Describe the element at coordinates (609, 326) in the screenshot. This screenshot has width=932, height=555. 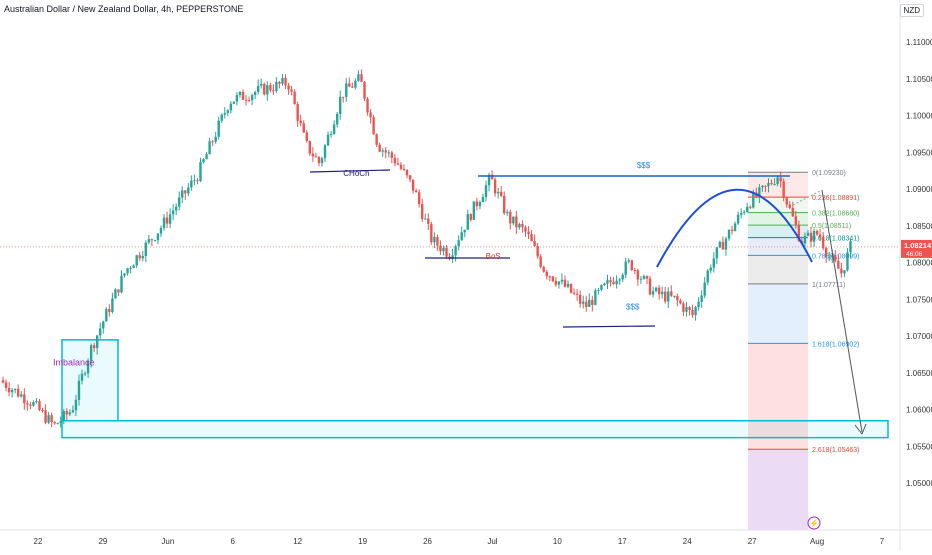
I see `liquidity-line-bottom` at that location.